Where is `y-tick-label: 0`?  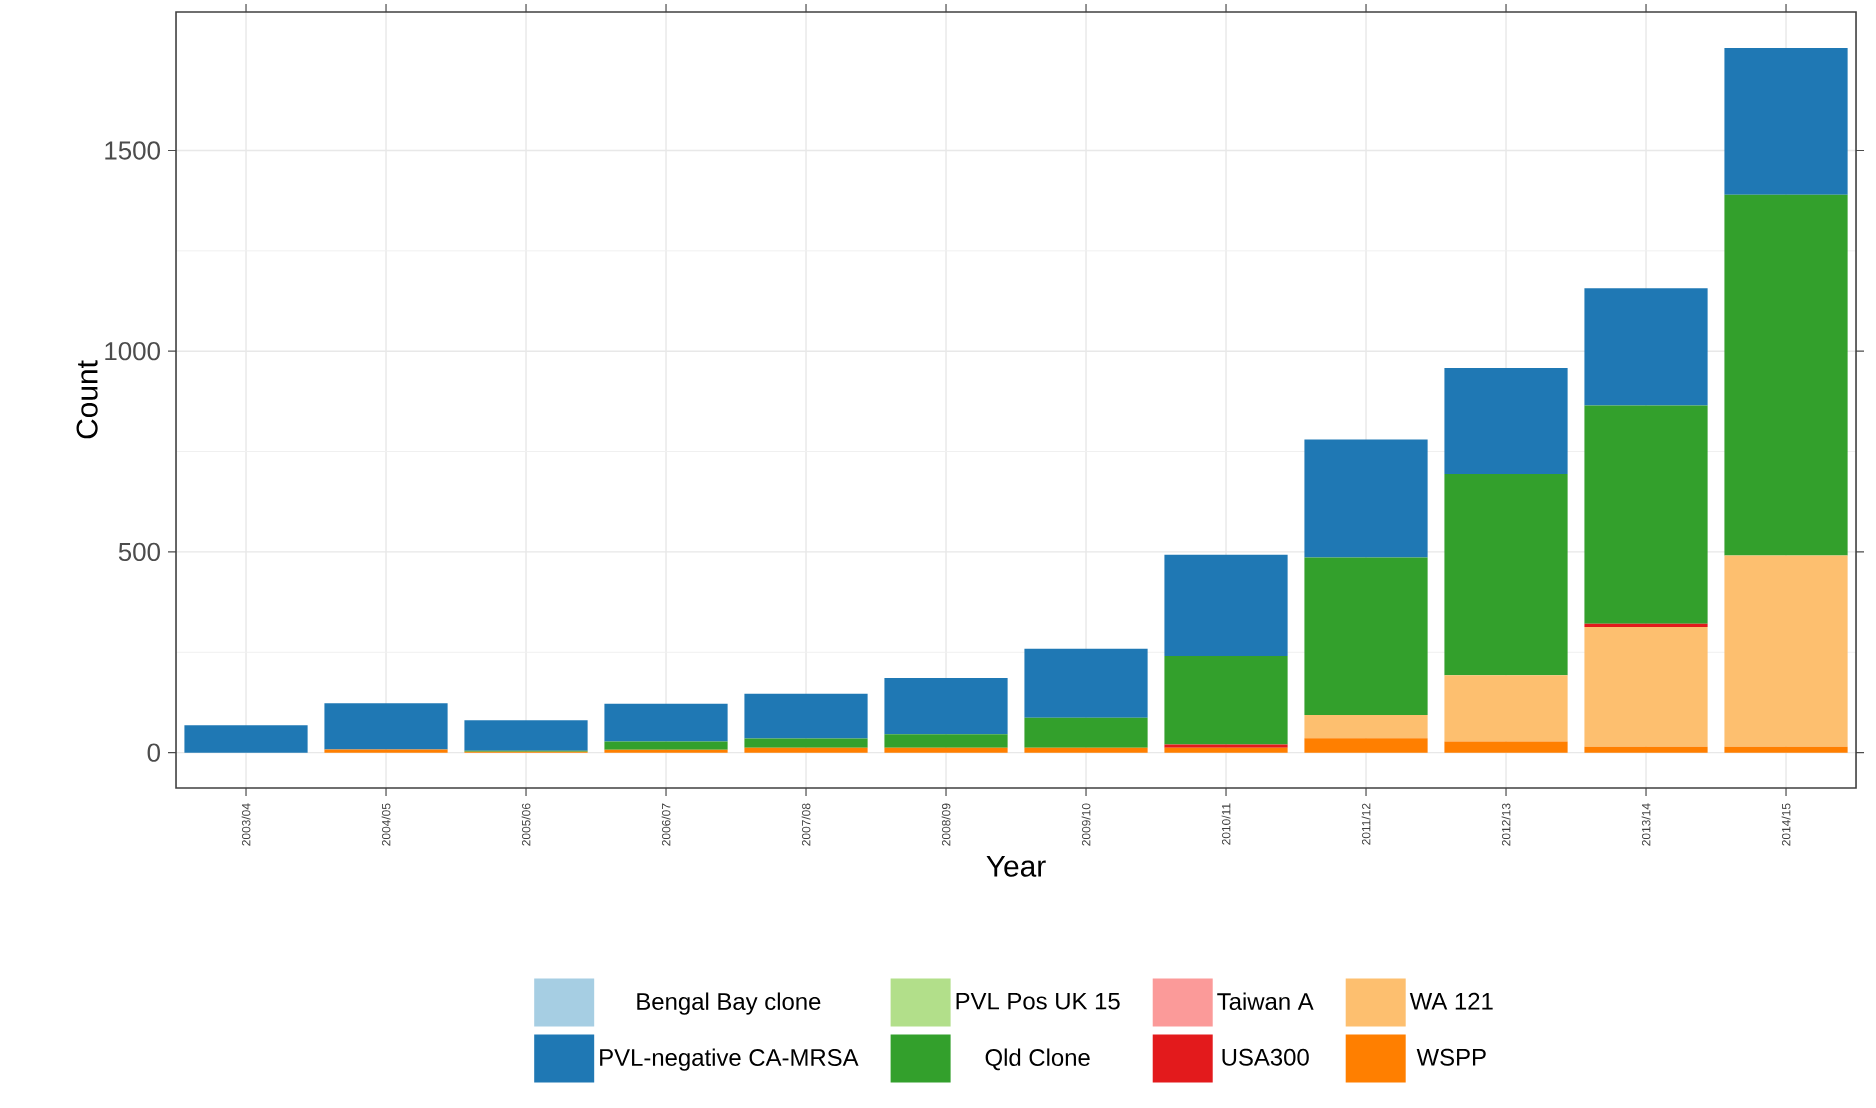
y-tick-label: 0 is located at coordinates (153, 752).